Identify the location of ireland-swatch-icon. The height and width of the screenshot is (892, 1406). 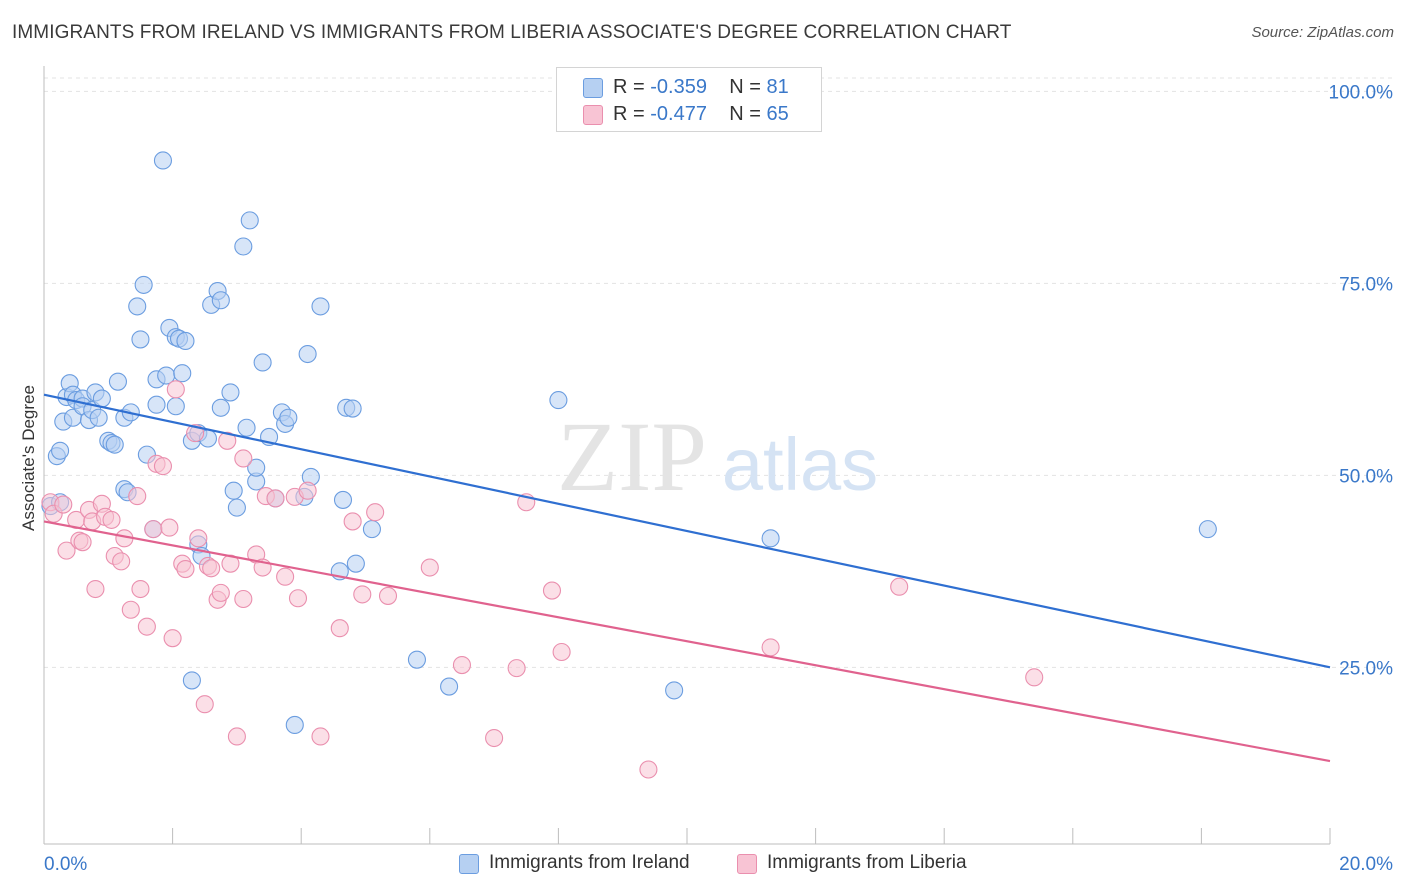
(593, 88).